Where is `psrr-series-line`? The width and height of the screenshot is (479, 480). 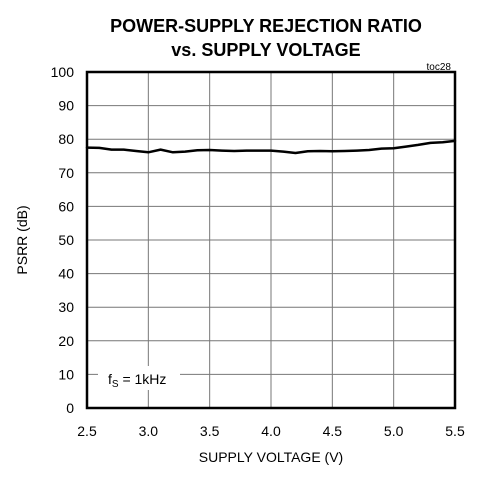 psrr-series-line is located at coordinates (271, 147).